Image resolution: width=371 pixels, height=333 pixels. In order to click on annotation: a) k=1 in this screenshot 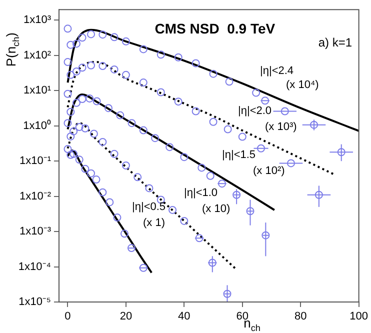, I will do `click(335, 42)`.